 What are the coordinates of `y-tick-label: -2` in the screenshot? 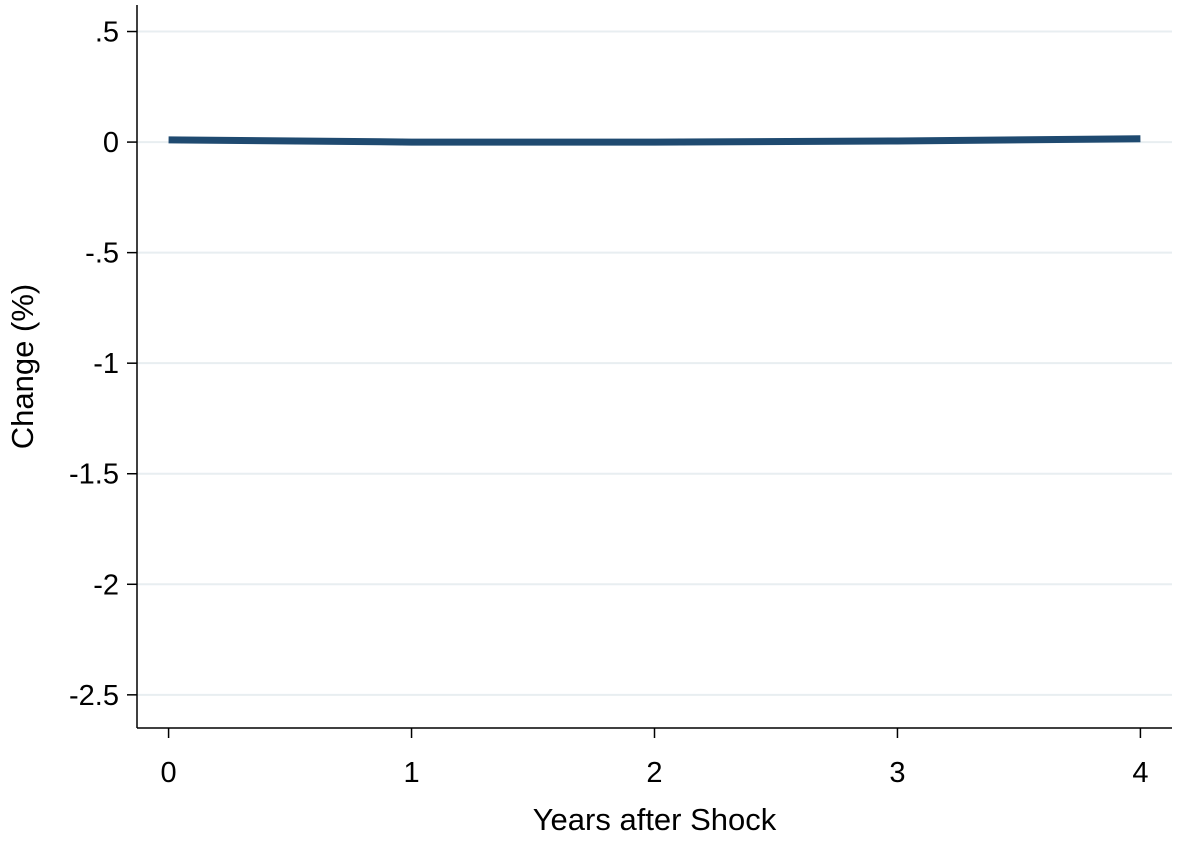 It's located at (106, 585).